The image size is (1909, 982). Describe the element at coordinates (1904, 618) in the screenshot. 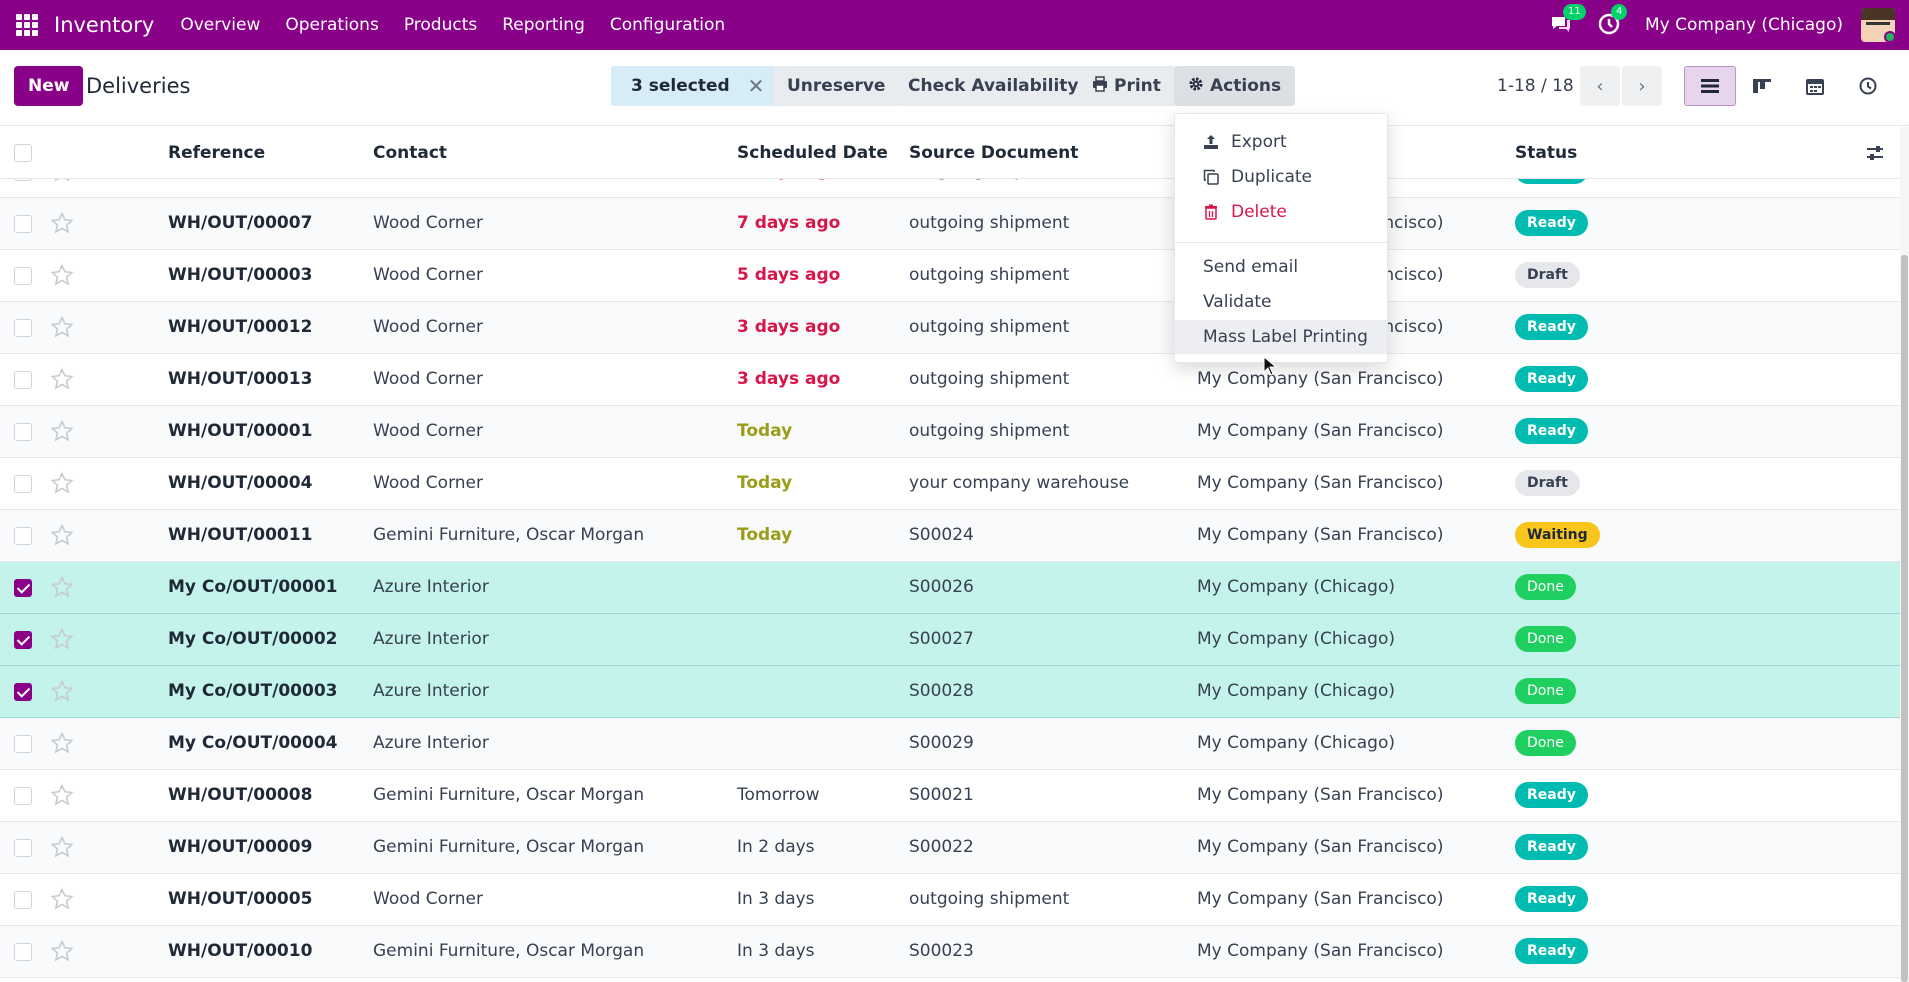

I see `scrollbar-thumb` at that location.